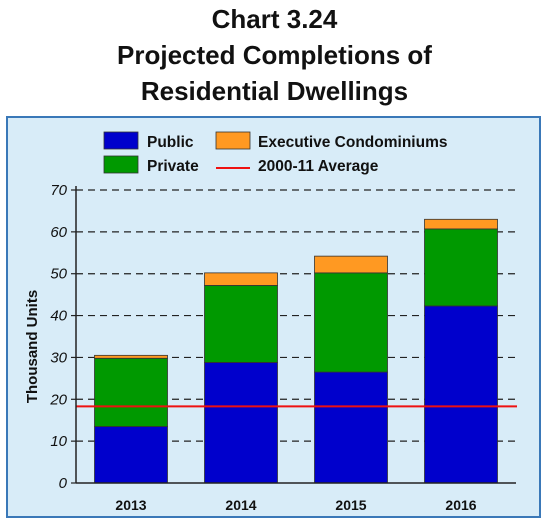 This screenshot has height=525, width=549. I want to click on y-tick-label: 50, so click(58, 274).